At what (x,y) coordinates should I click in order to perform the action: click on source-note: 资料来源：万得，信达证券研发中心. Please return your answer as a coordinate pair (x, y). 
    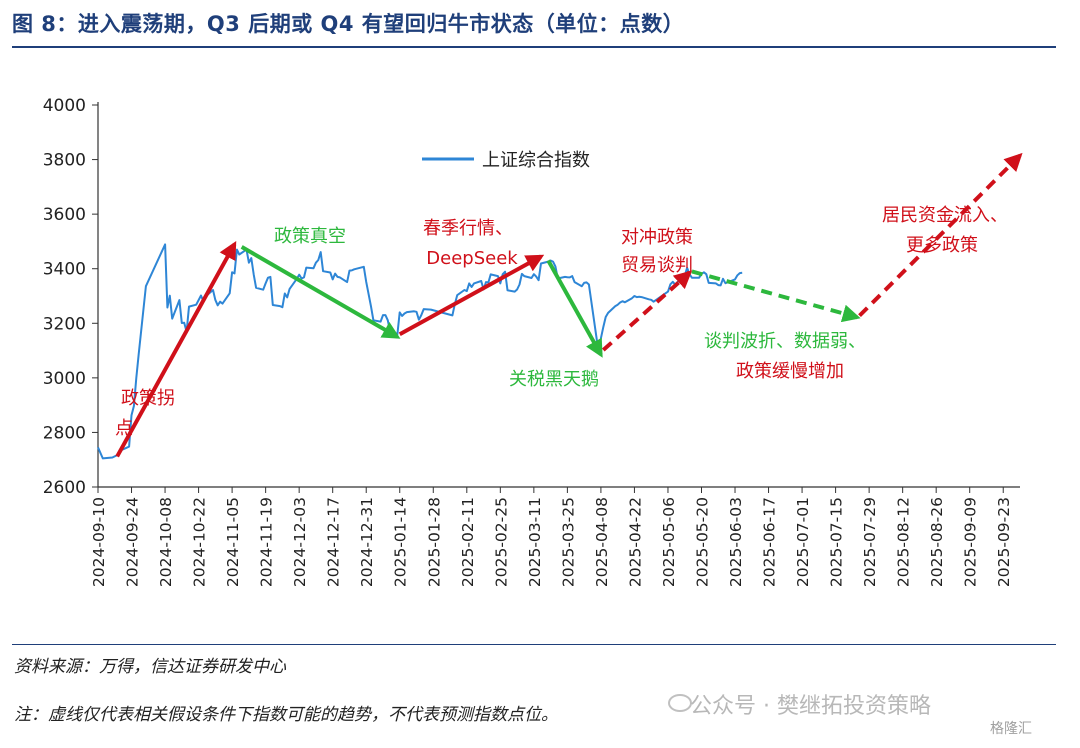
    Looking at the image, I should click on (150, 667).